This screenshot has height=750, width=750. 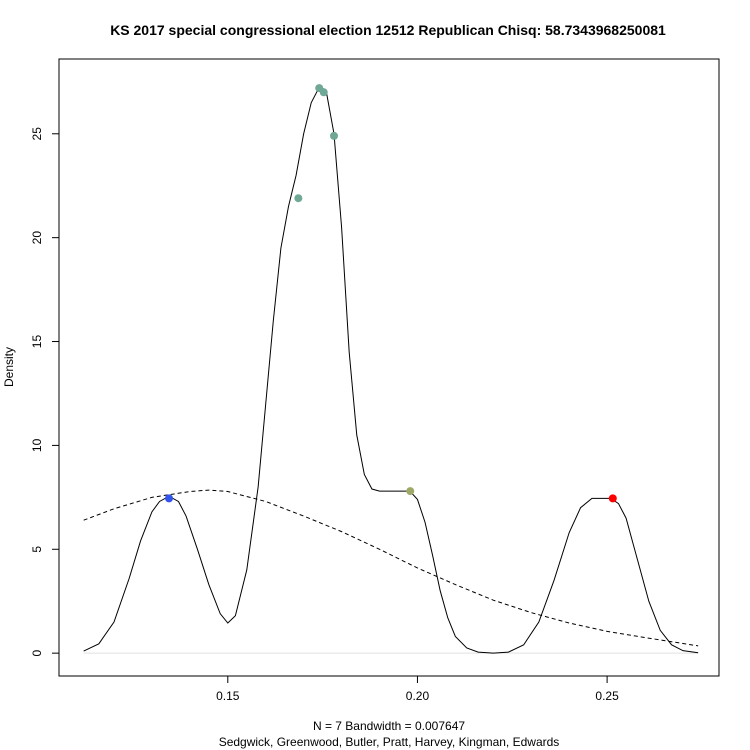 I want to click on x-axis-label-line1: N = 7 Bandwidth = 0.007647, so click(x=389, y=726).